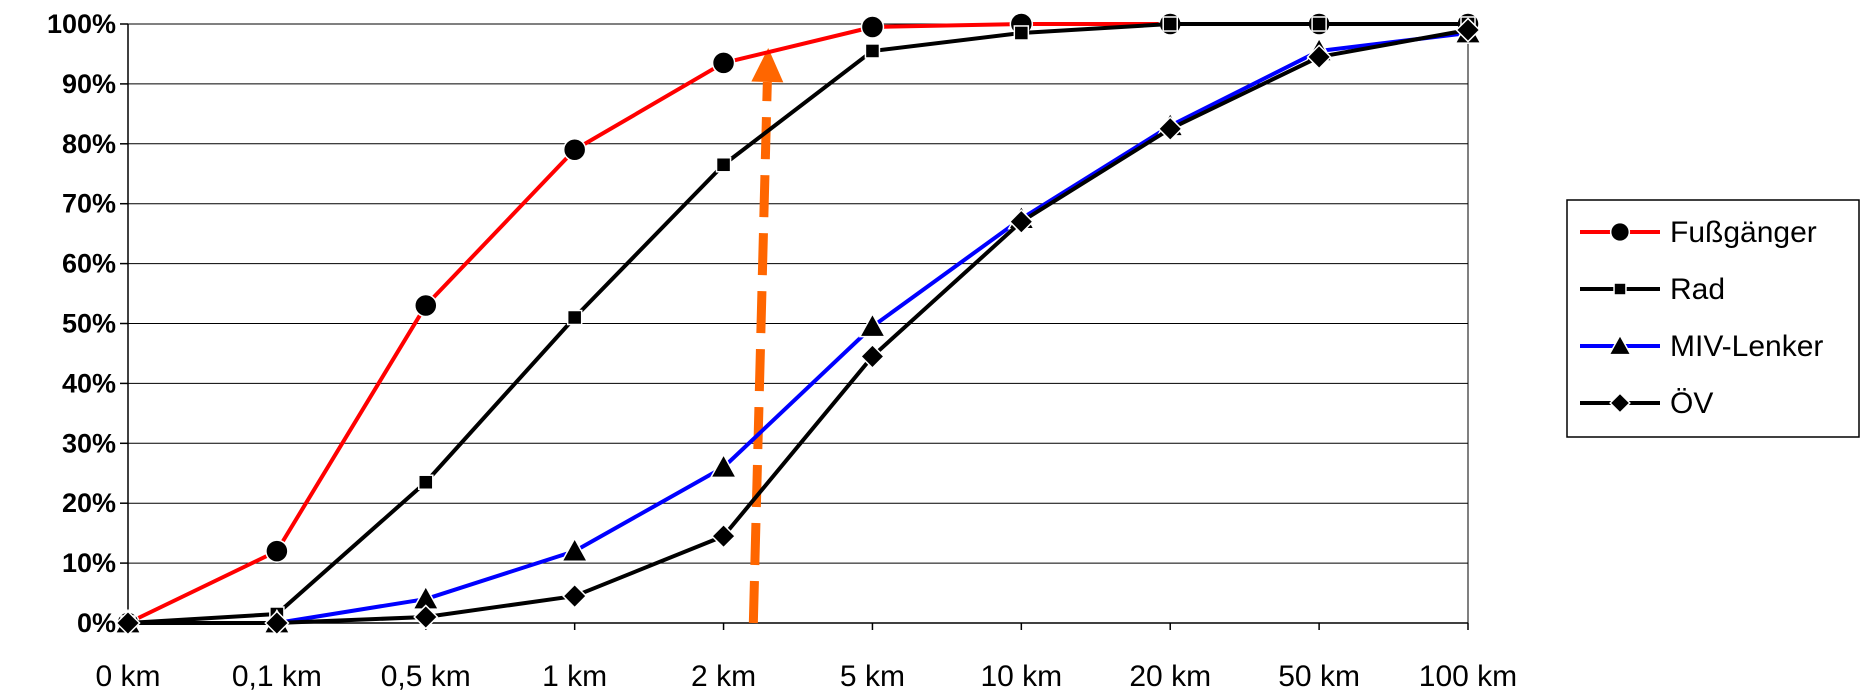 The image size is (1865, 694). I want to click on y-tick-label: 20%, so click(89, 503).